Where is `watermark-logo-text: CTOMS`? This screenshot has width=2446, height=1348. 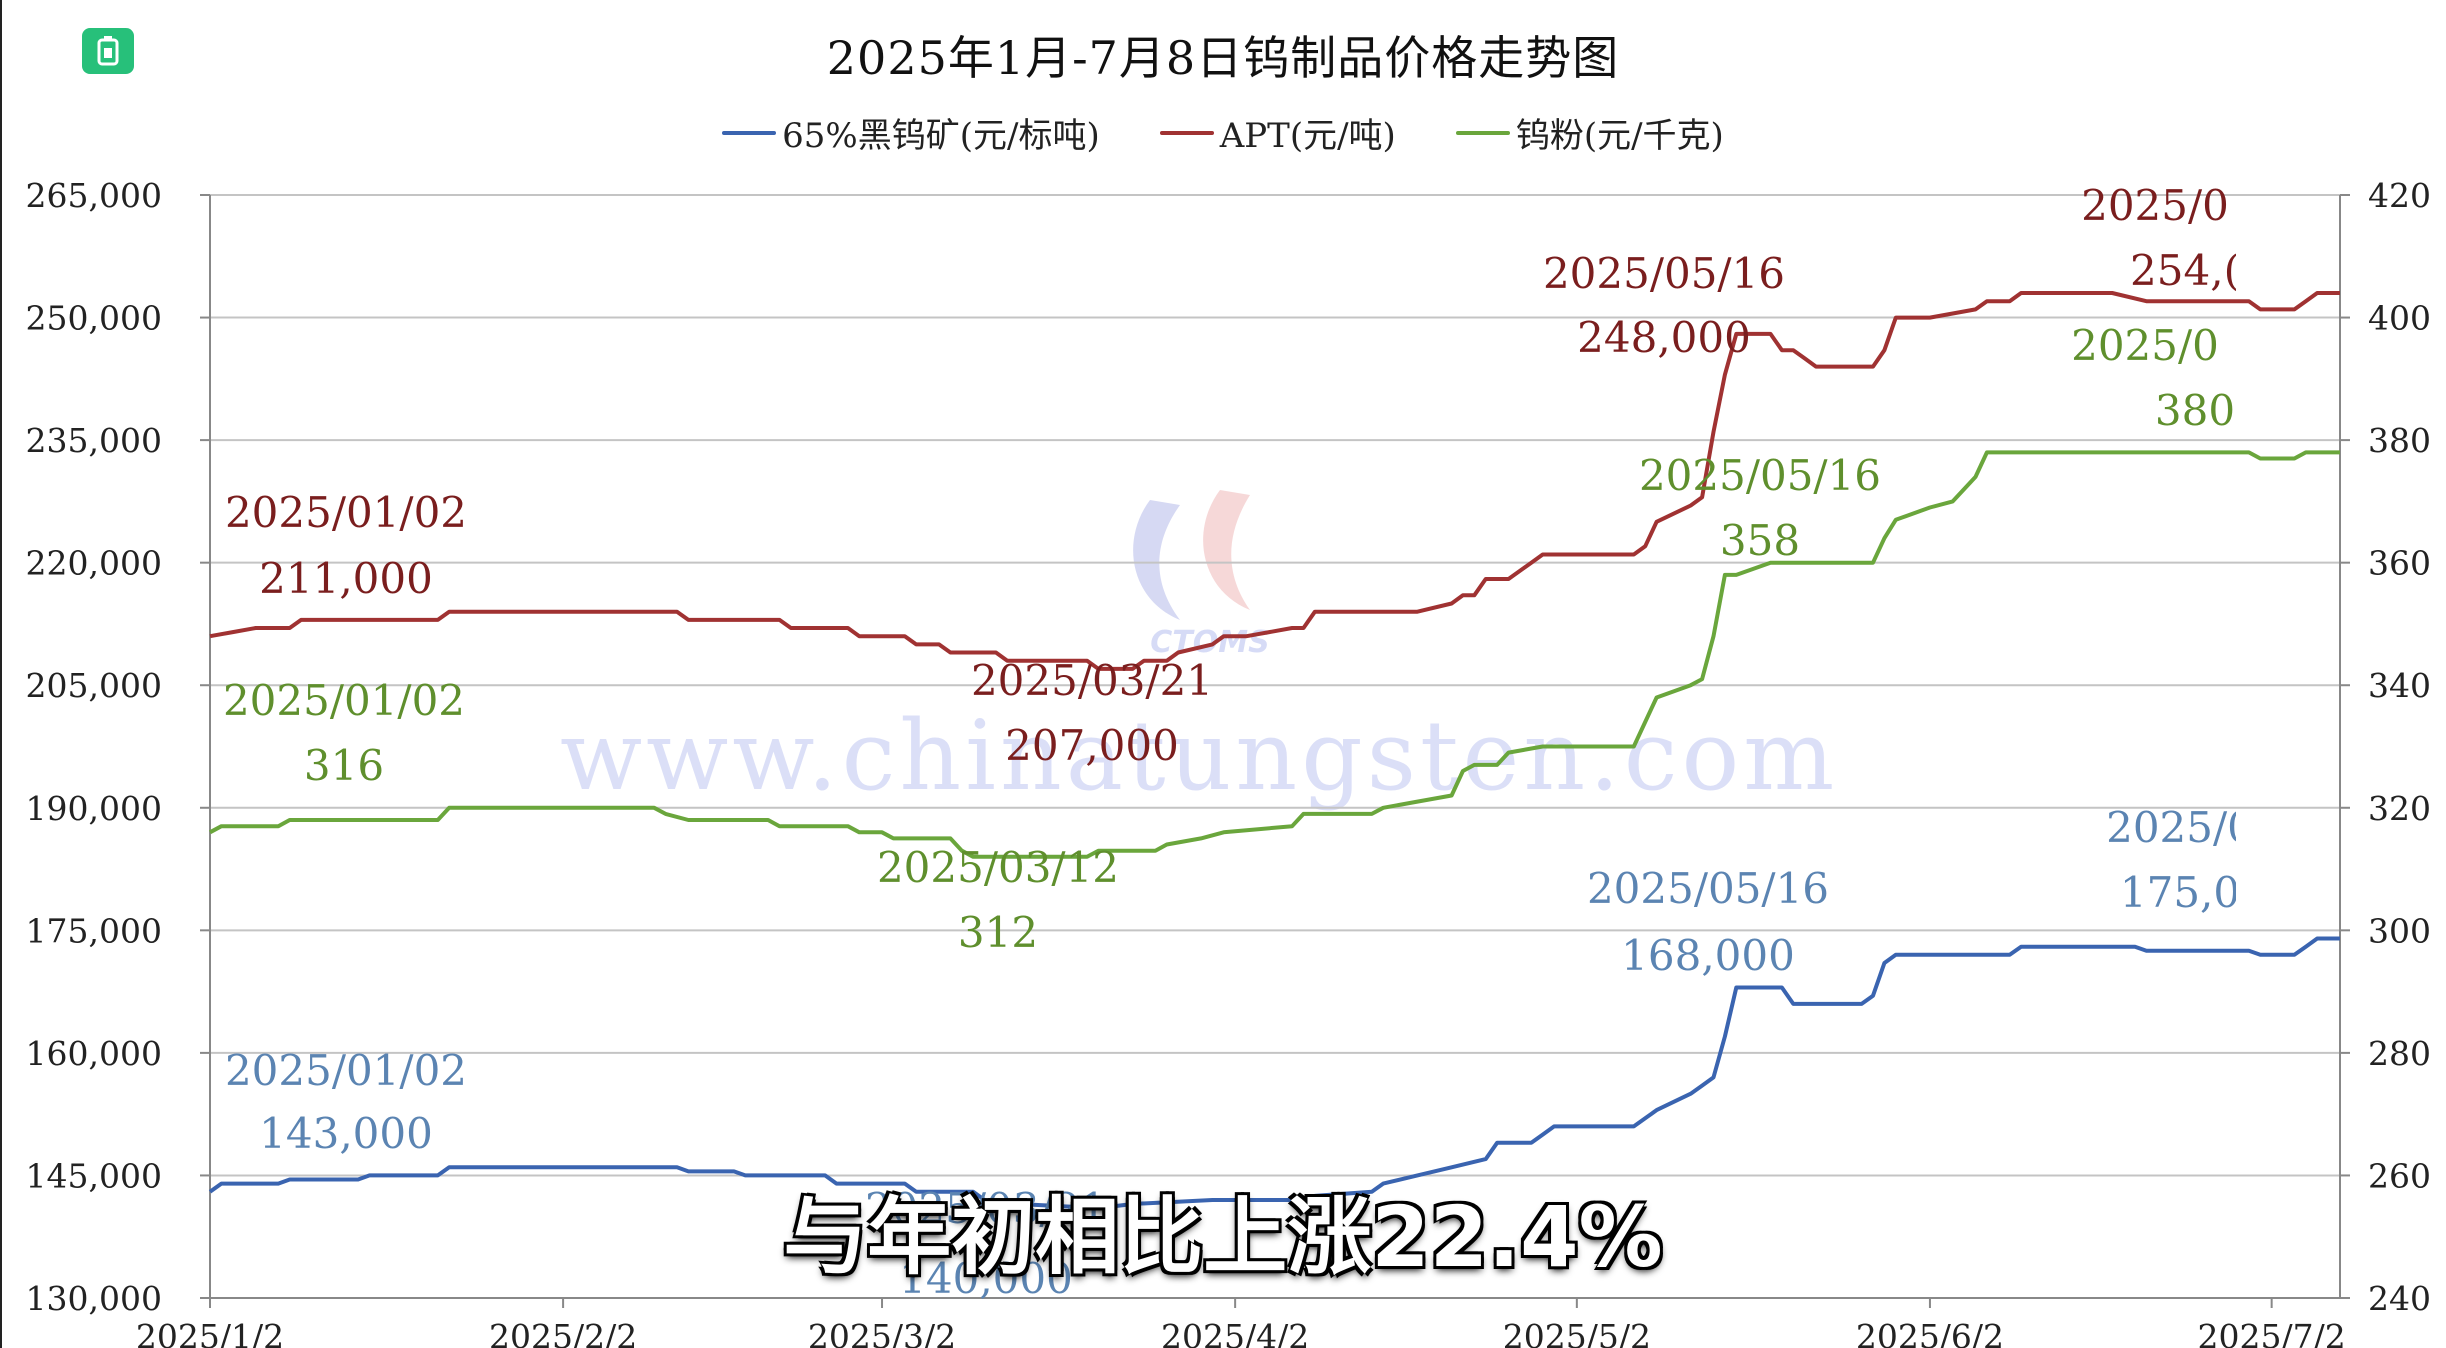 watermark-logo-text: CTOMS is located at coordinates (1209, 642).